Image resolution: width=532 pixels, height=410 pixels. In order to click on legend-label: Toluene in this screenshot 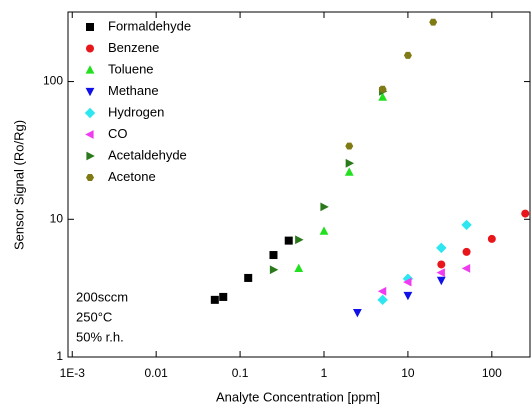, I will do `click(131, 68)`.